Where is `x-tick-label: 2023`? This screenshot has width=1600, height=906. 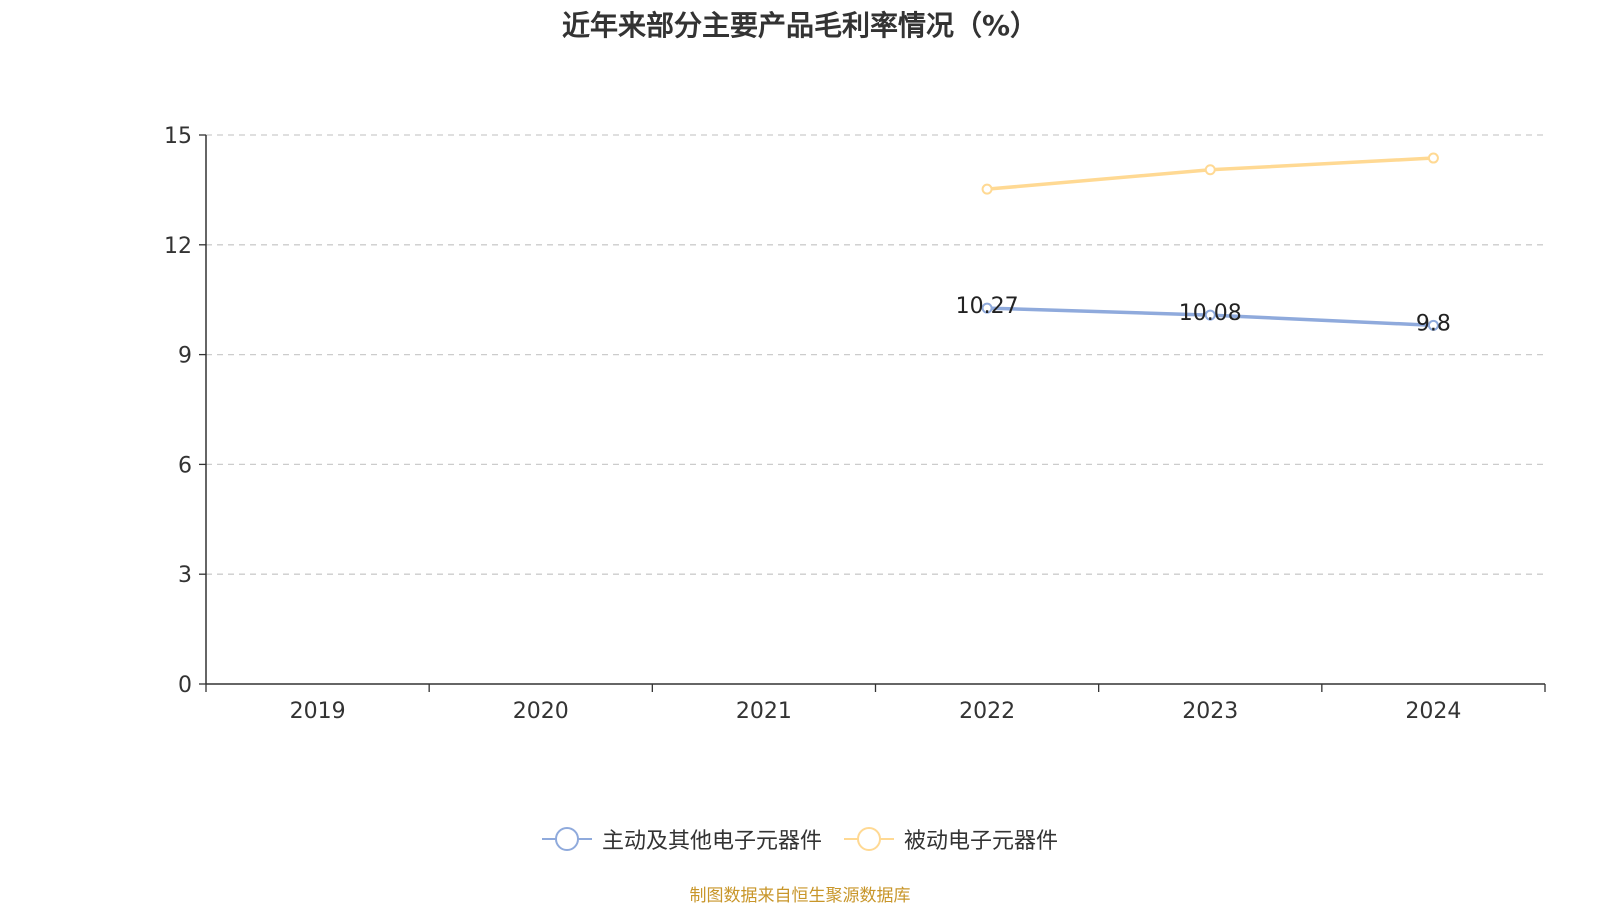
x-tick-label: 2023 is located at coordinates (1210, 711).